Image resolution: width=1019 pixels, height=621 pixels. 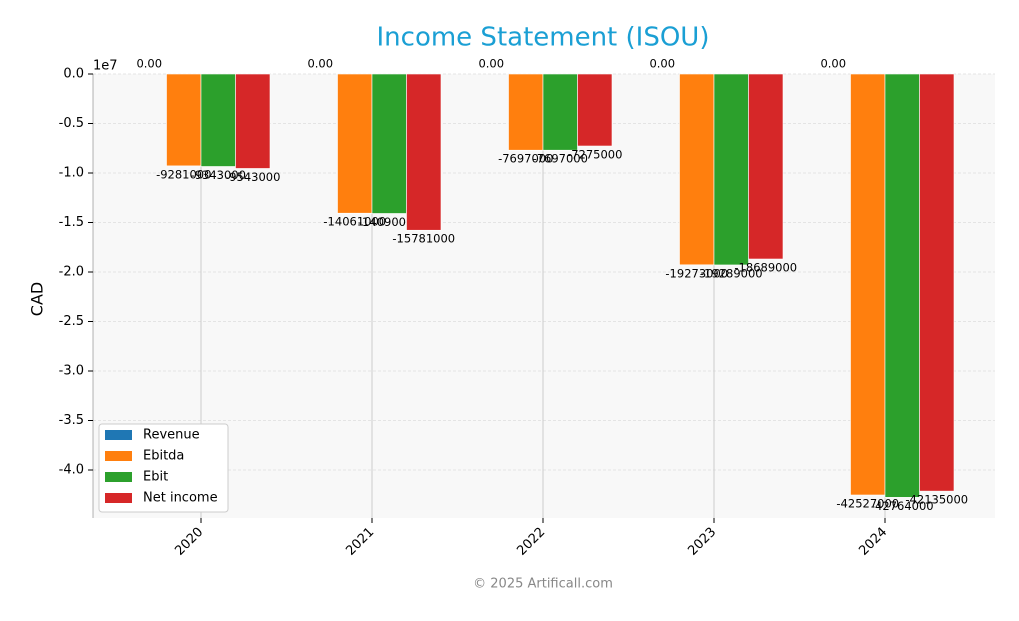 What do you see at coordinates (183, 174) in the screenshot?
I see `value-label: -9281000` at bounding box center [183, 174].